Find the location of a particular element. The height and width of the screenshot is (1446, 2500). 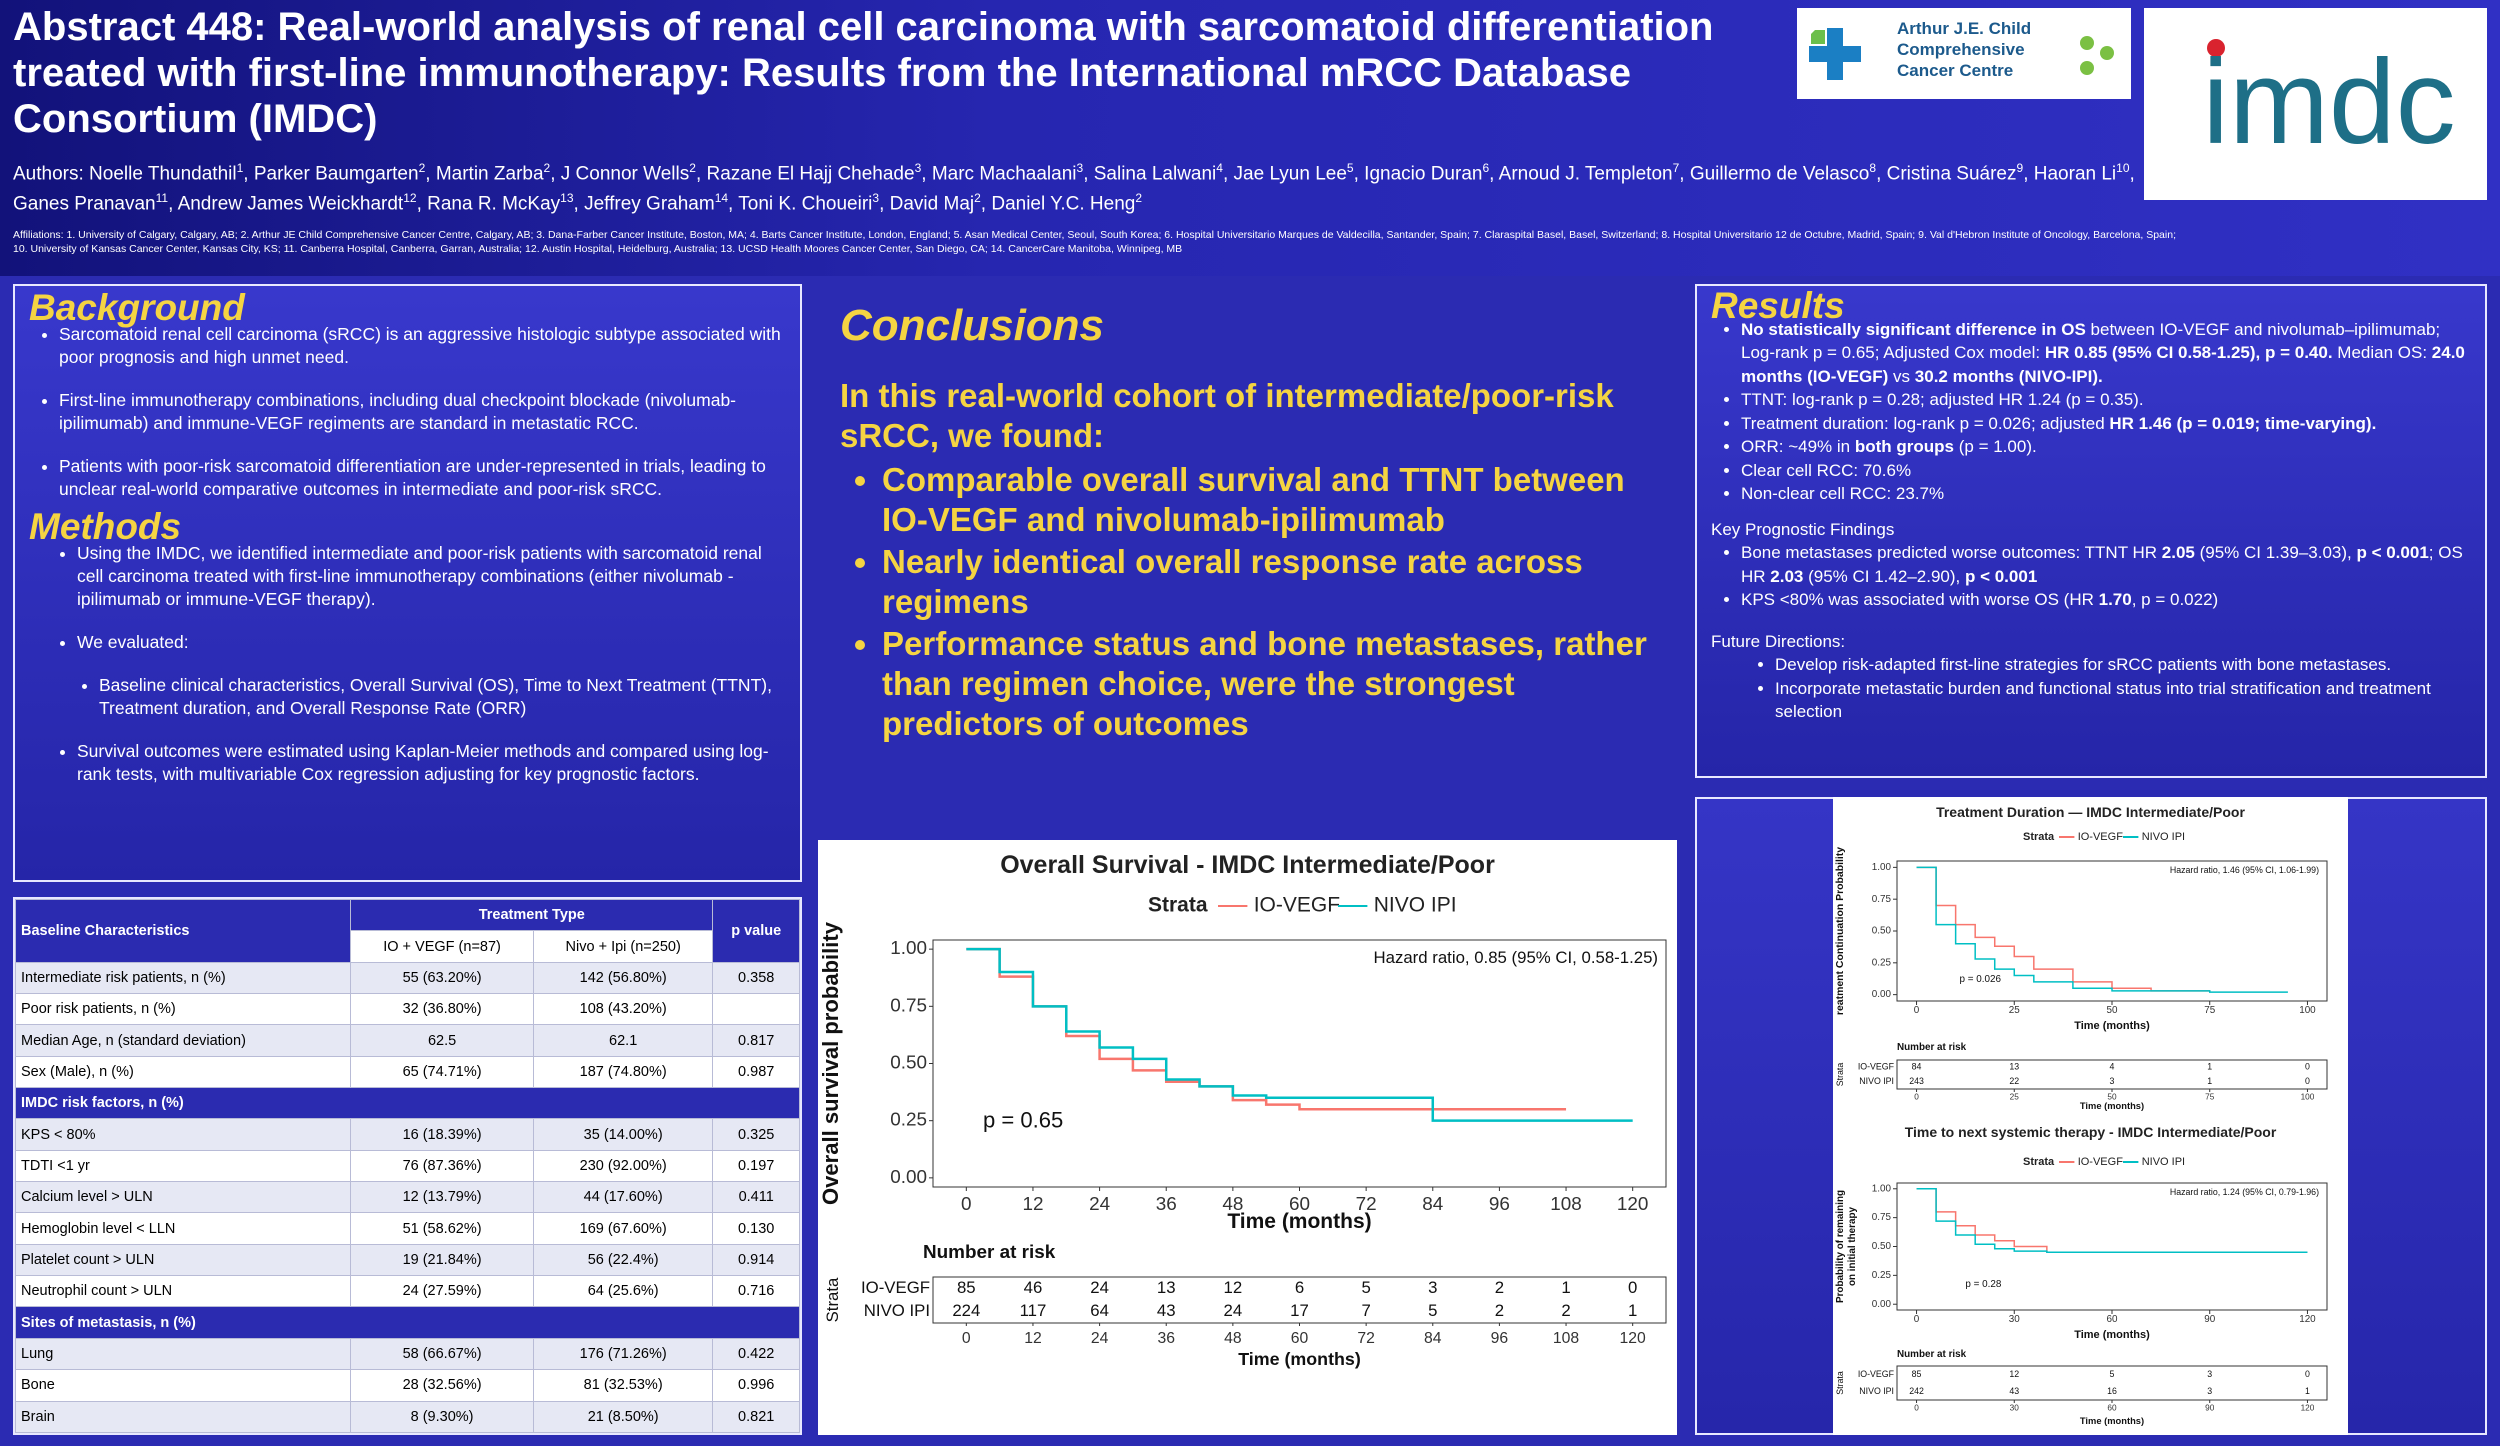

risk-x-tick-label: 84 is located at coordinates (1433, 1338).